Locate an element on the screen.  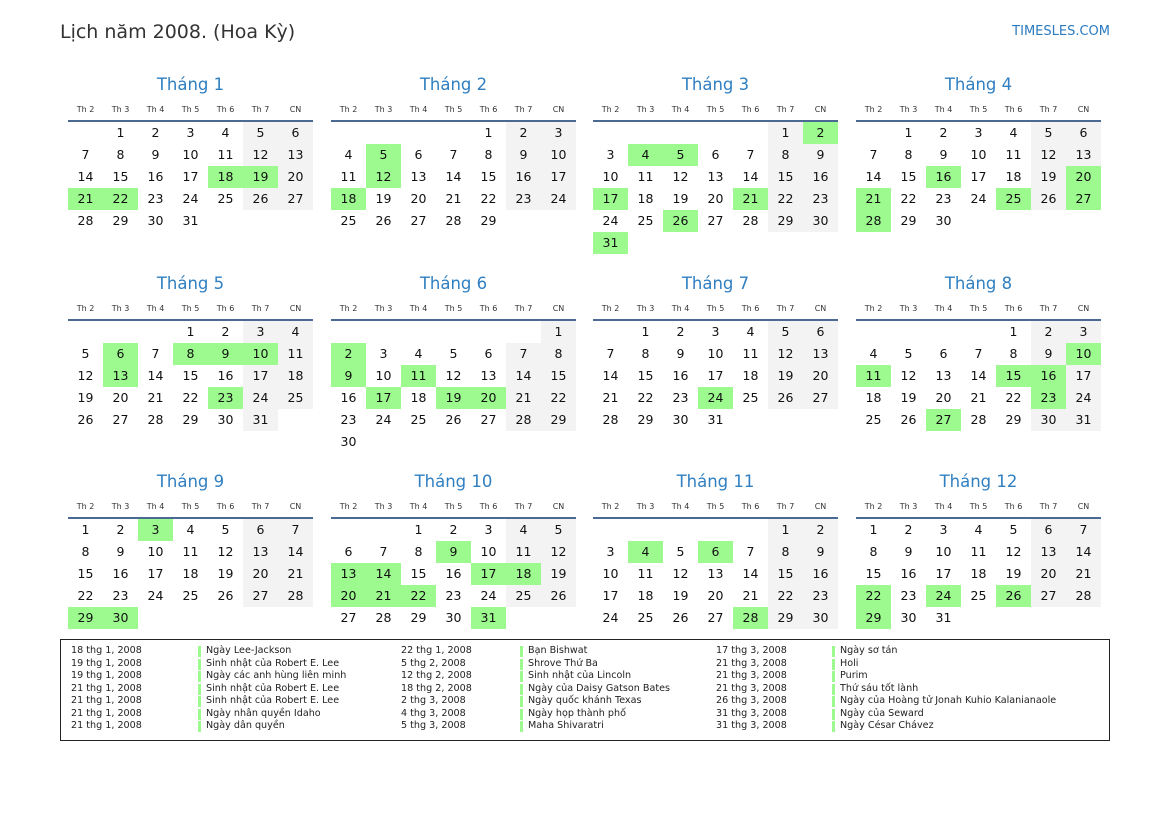
day-cell: 11 is located at coordinates (645, 176).